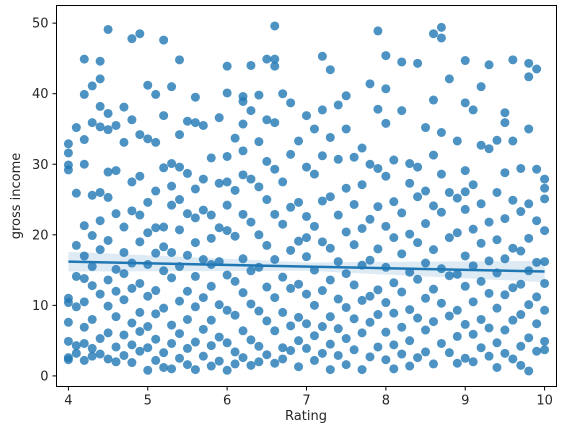  Describe the element at coordinates (386, 401) in the screenshot. I see `x-tick-label: 8` at that location.